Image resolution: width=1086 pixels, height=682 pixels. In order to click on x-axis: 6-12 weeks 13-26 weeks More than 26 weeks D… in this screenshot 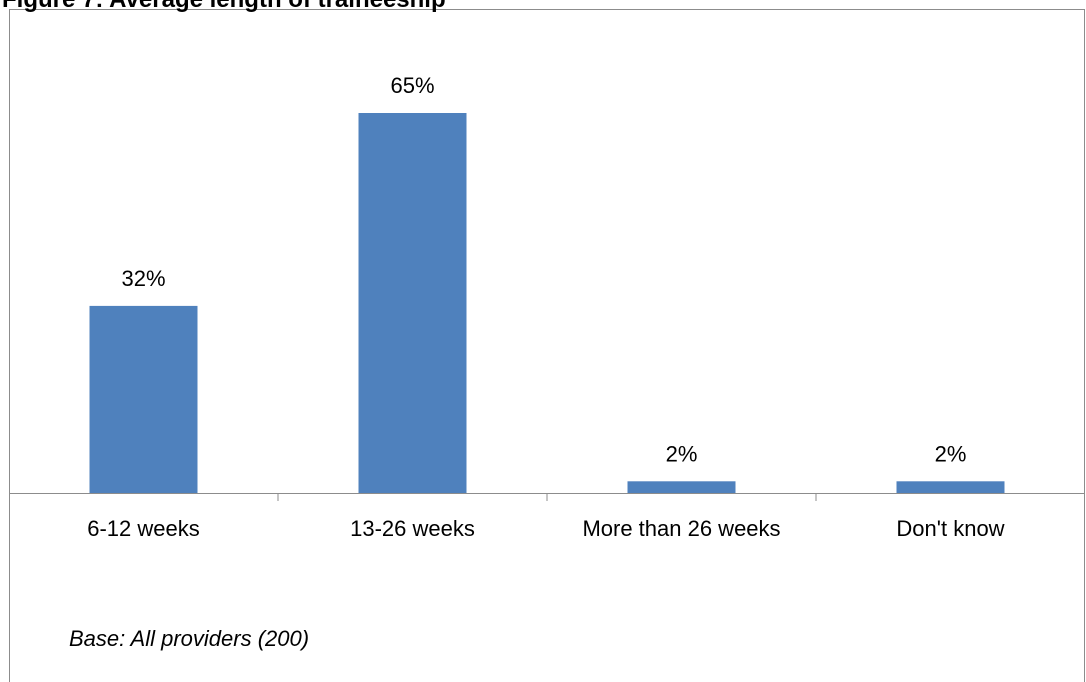, I will do `click(547, 517)`.